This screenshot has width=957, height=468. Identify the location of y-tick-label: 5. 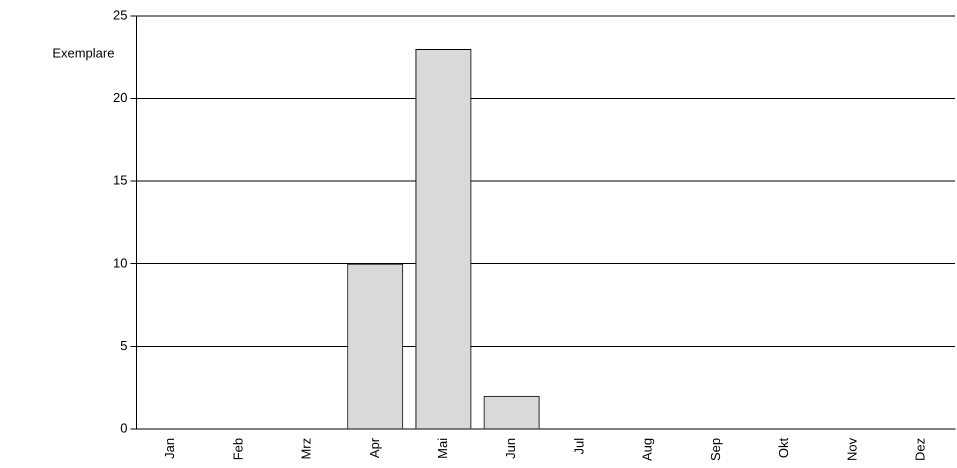
(124, 345).